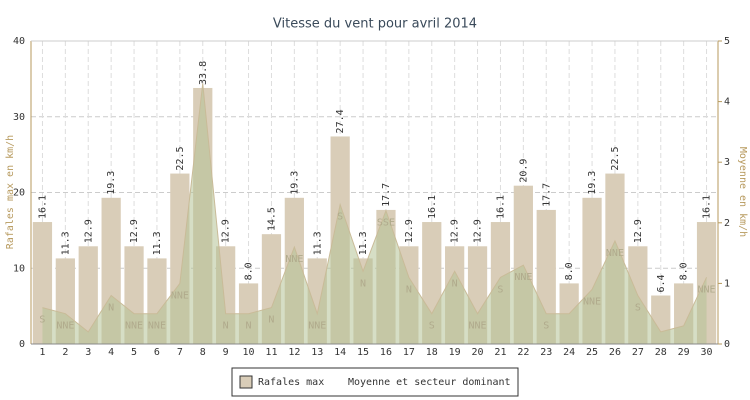 This screenshot has width=750, height=400. What do you see at coordinates (727, 223) in the screenshot?
I see `y2-tick-label: 2` at bounding box center [727, 223].